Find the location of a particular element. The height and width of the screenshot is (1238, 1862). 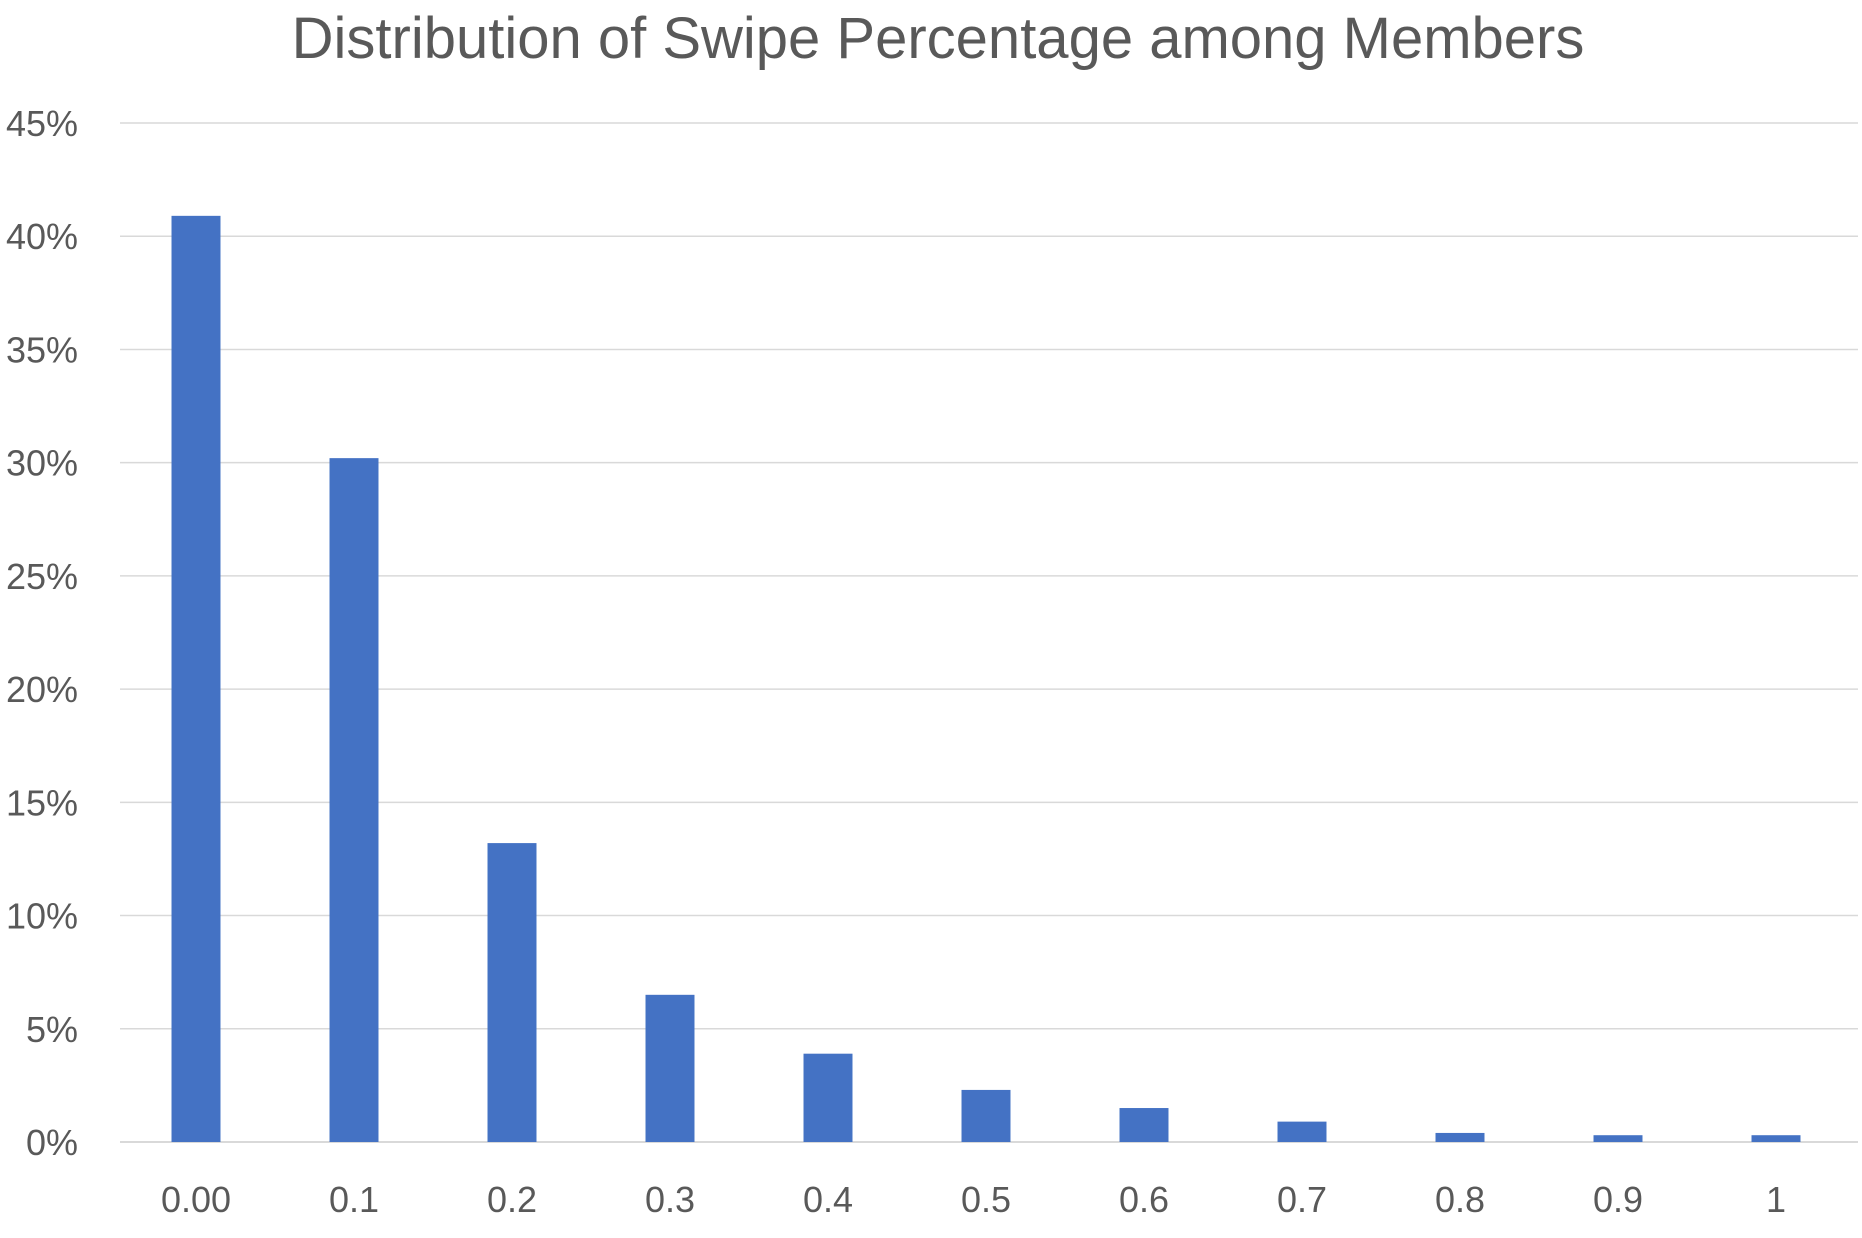

y-tick-label: 25% is located at coordinates (42, 576).